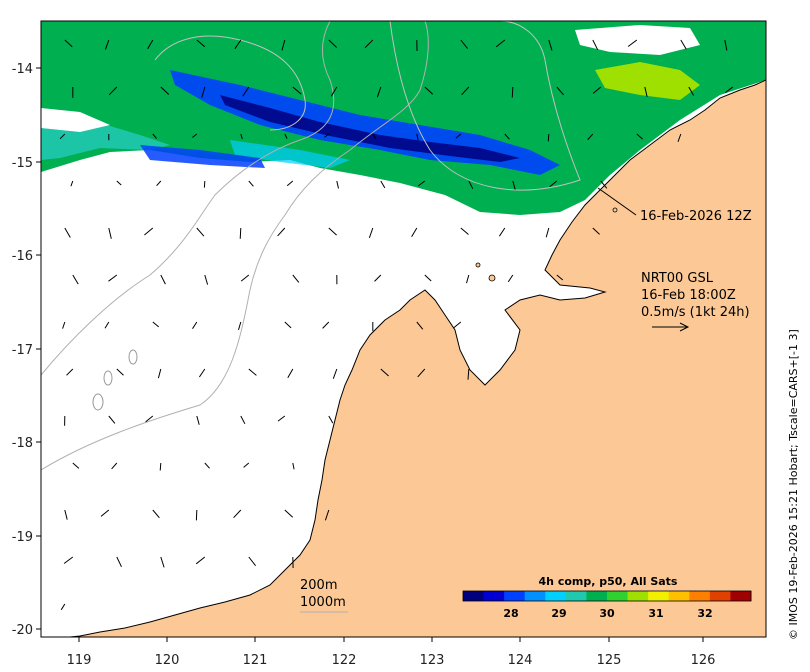 The width and height of the screenshot is (810, 672). Describe the element at coordinates (75, 120) in the screenshot. I see `cloud-gap-w` at that location.